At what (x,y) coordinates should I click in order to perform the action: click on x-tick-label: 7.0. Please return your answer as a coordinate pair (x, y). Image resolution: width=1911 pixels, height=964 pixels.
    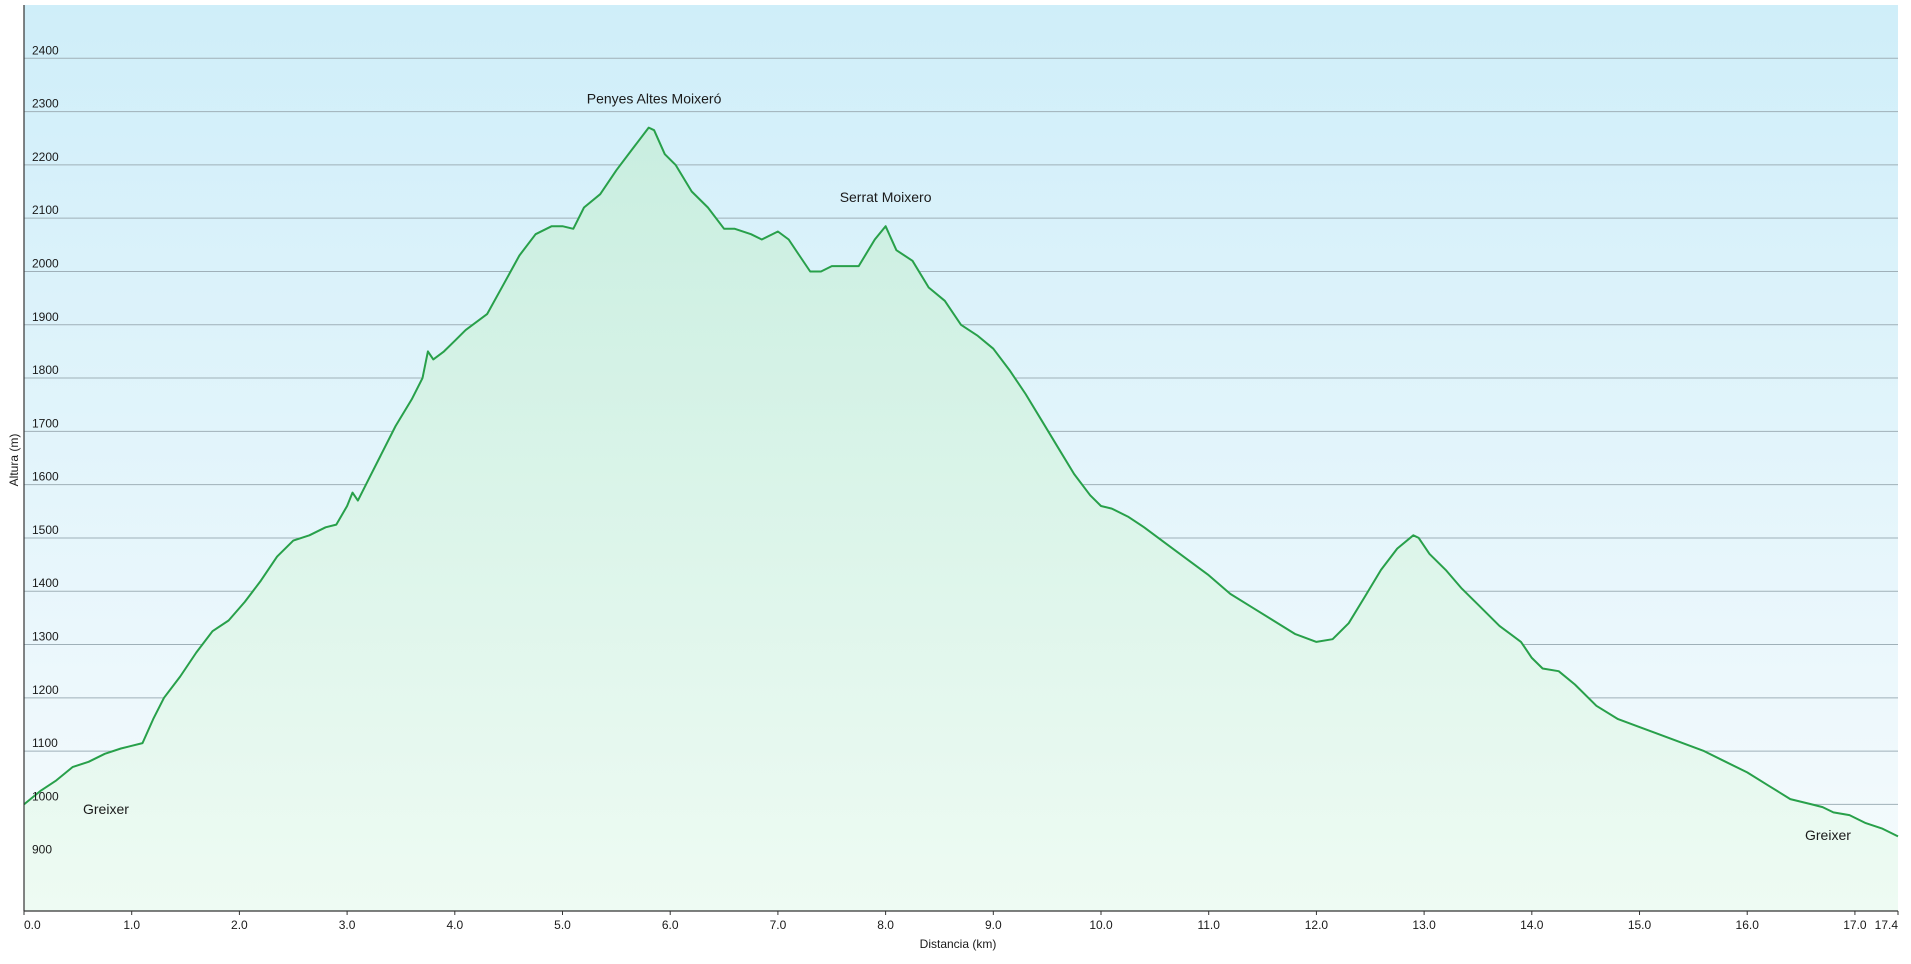
    Looking at the image, I should click on (778, 925).